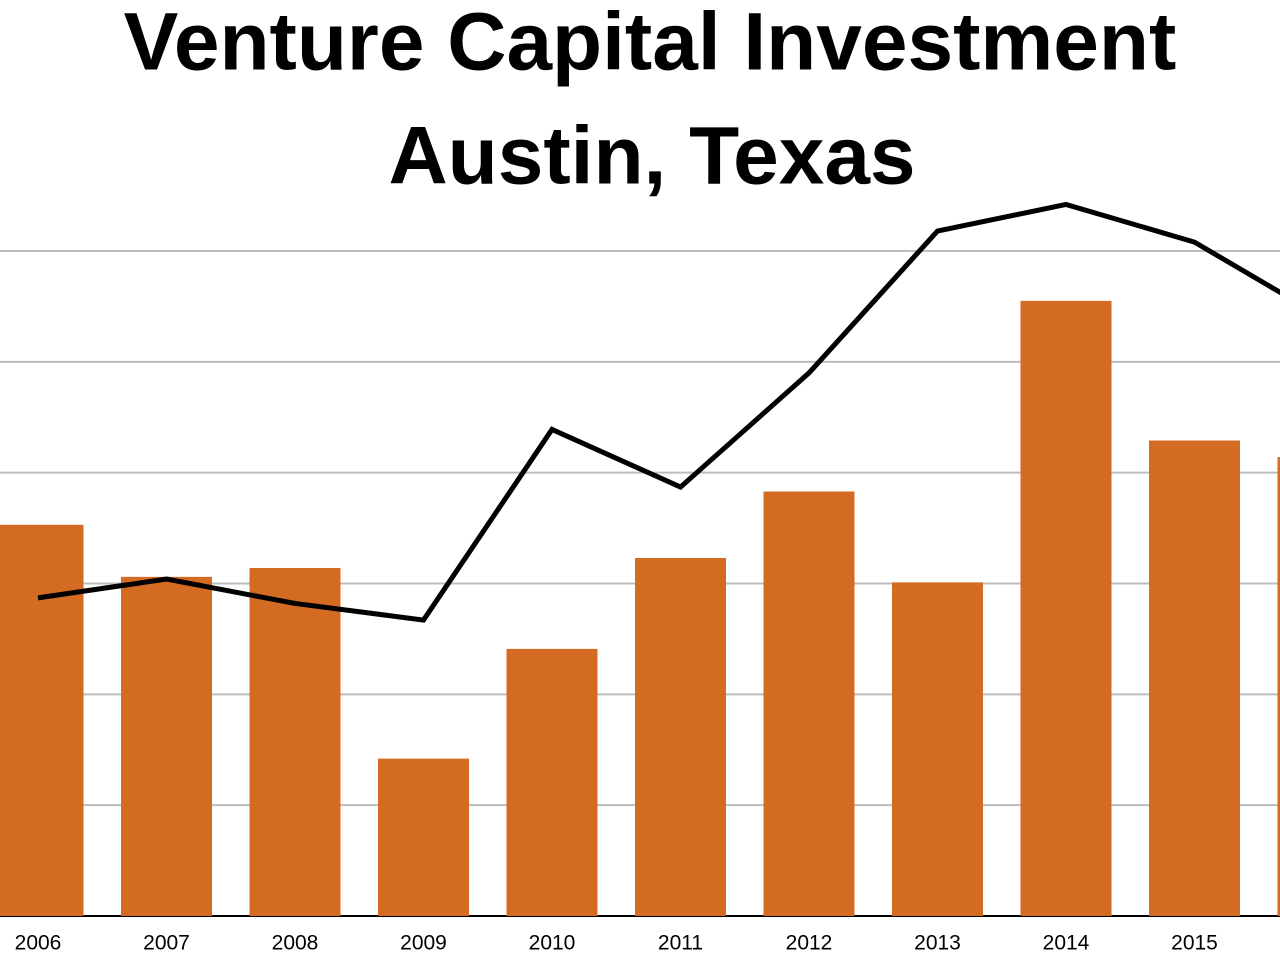  I want to click on x-tick-label: 2008, so click(295, 943).